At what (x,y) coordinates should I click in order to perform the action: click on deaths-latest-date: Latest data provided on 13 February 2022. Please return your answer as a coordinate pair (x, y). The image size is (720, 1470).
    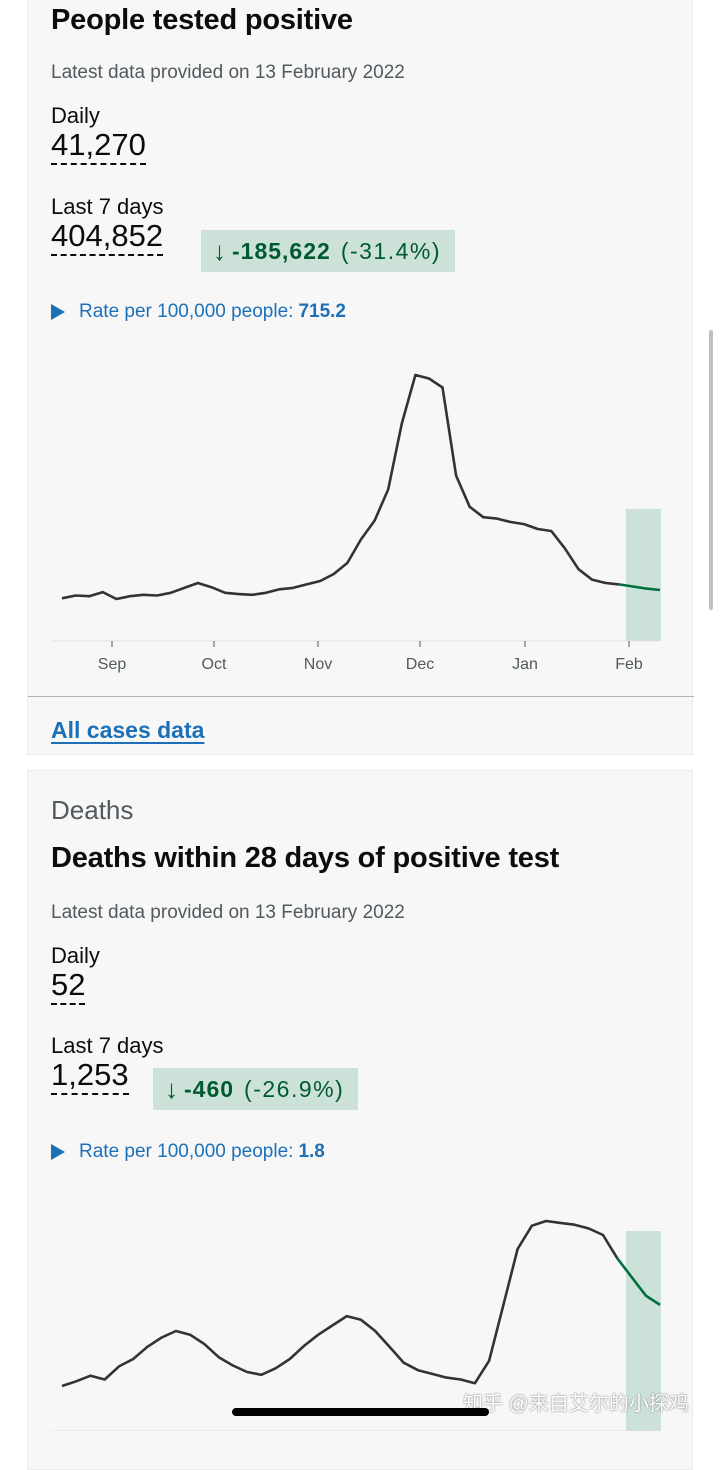
    Looking at the image, I should click on (228, 912).